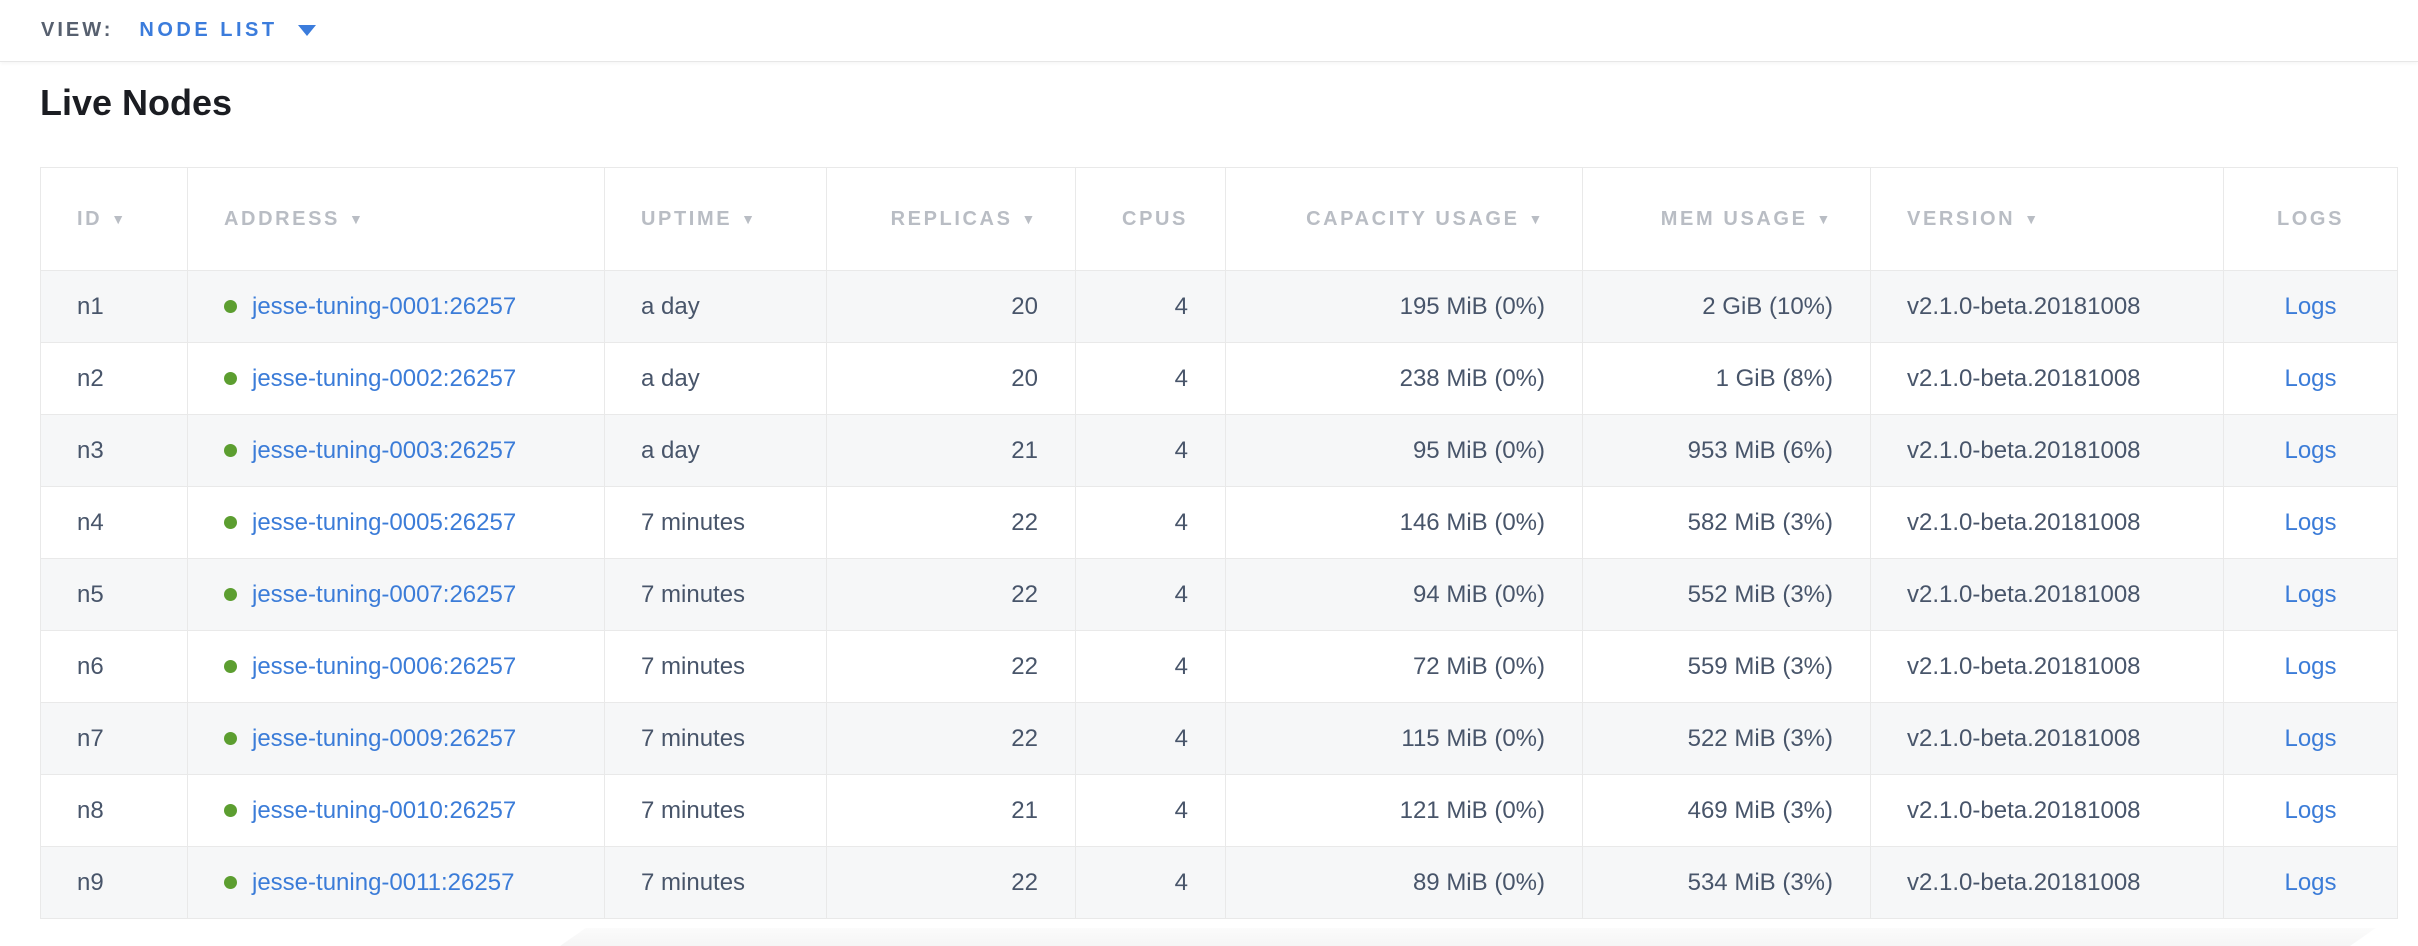 The width and height of the screenshot is (2418, 946). Describe the element at coordinates (384, 594) in the screenshot. I see `node-address-link: jesse-tuning-0007:26257` at that location.